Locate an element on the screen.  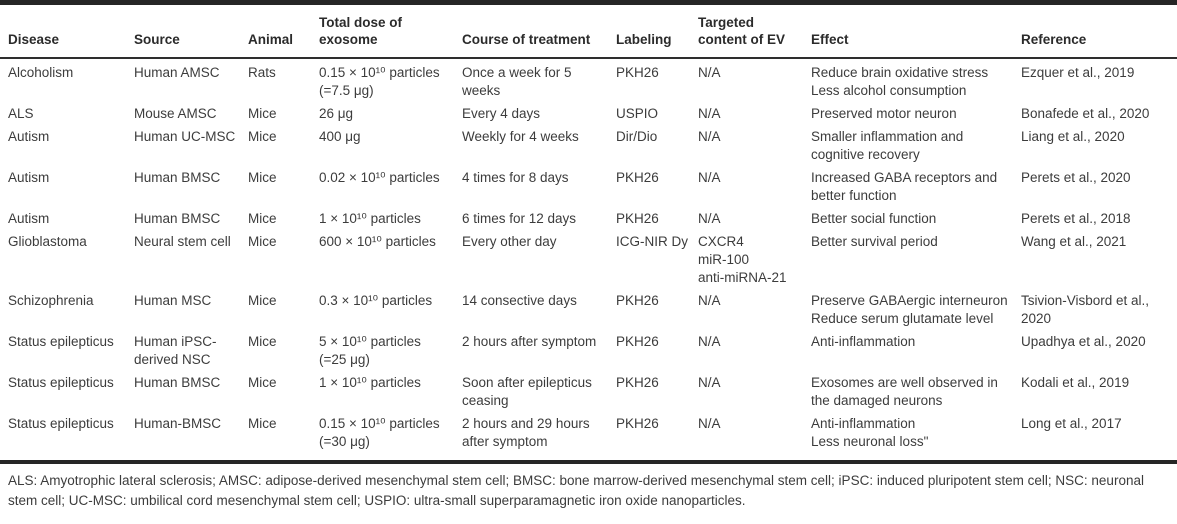
cell-disease: ALS is located at coordinates (21, 113).